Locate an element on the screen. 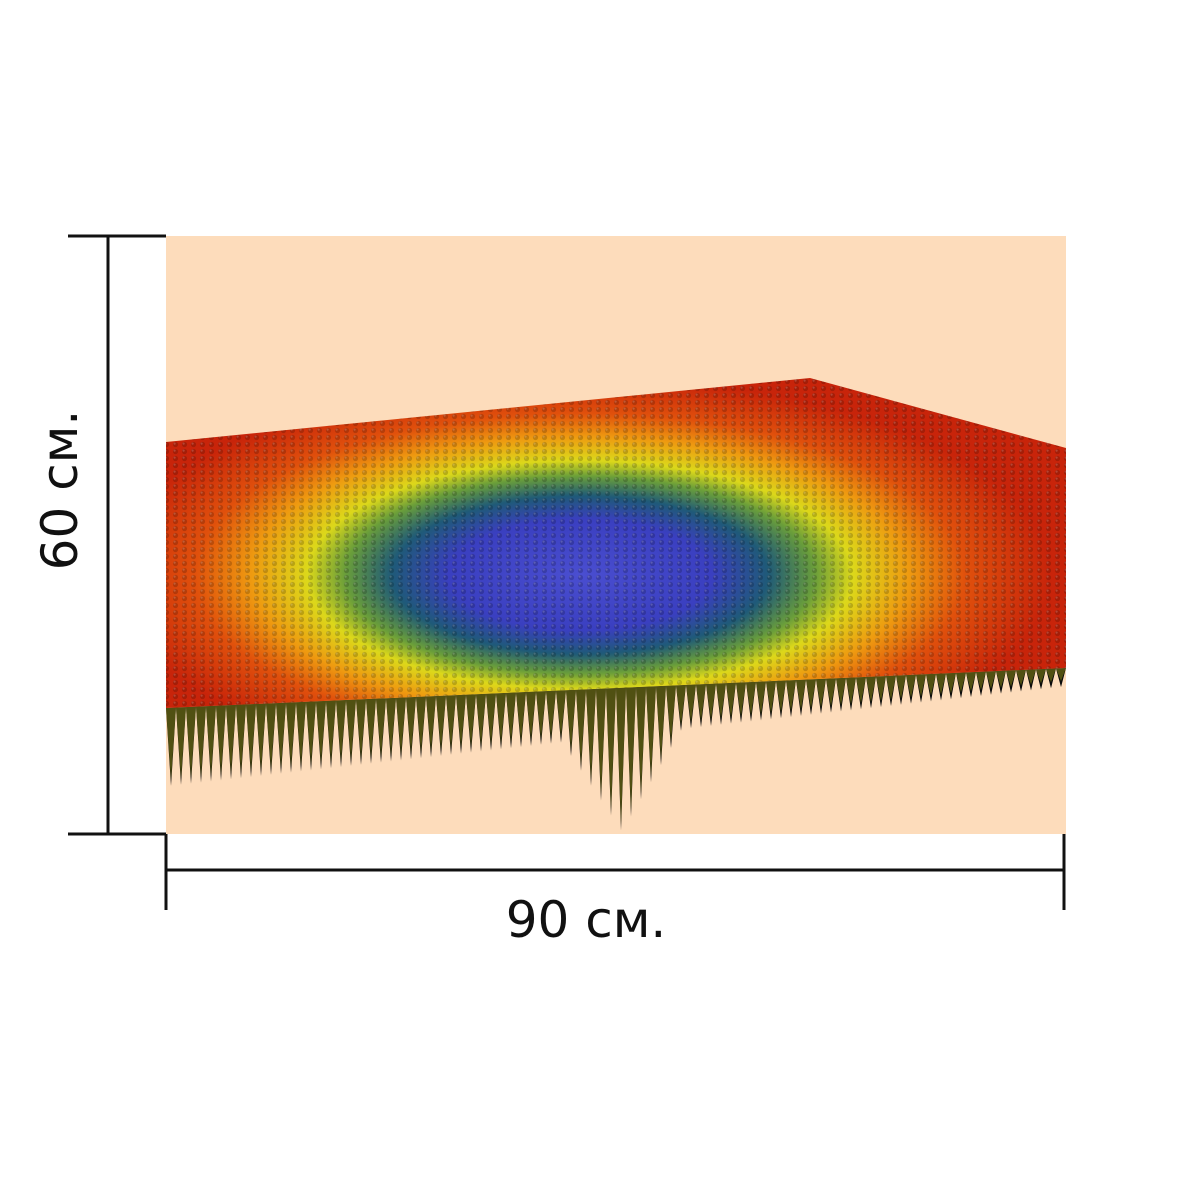 Image resolution: width=1200 pixels, height=1200 pixels. surface-spike-fringe is located at coordinates (616, 749).